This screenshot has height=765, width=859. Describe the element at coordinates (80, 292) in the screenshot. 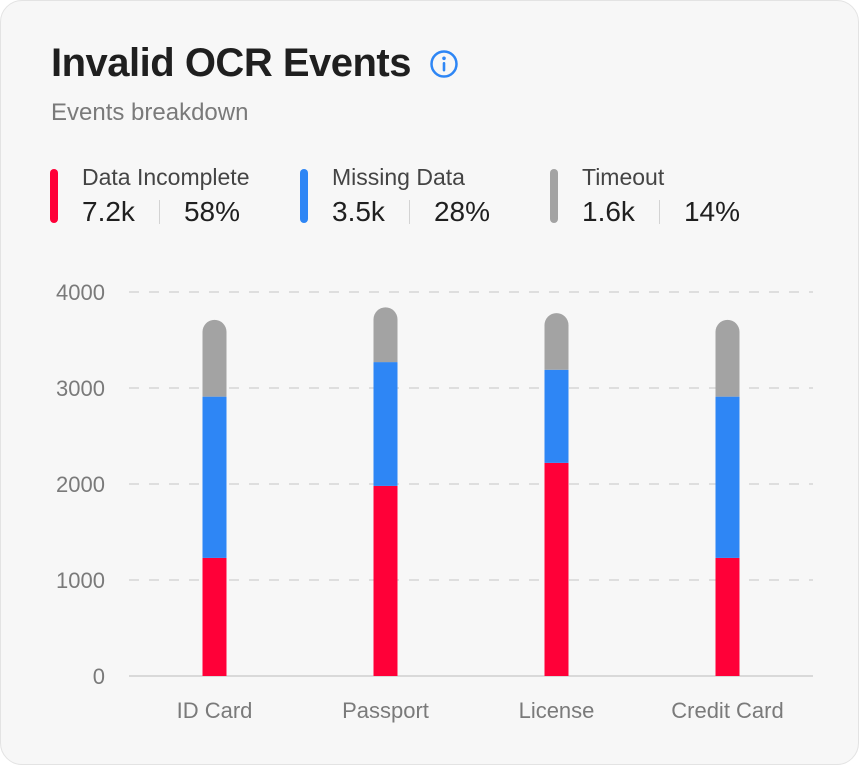

I see `y-tick-label: 4000` at that location.